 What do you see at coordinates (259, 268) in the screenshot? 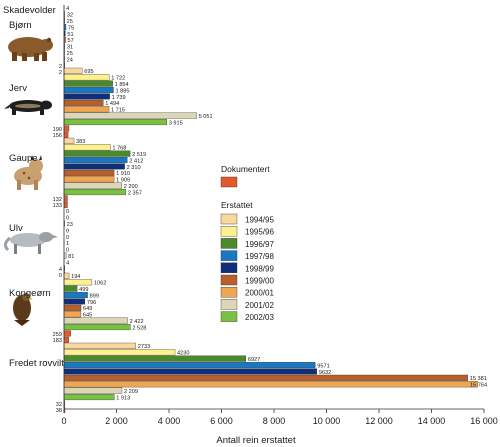
I see `legend-label-1998-99: 1998/99` at bounding box center [259, 268].